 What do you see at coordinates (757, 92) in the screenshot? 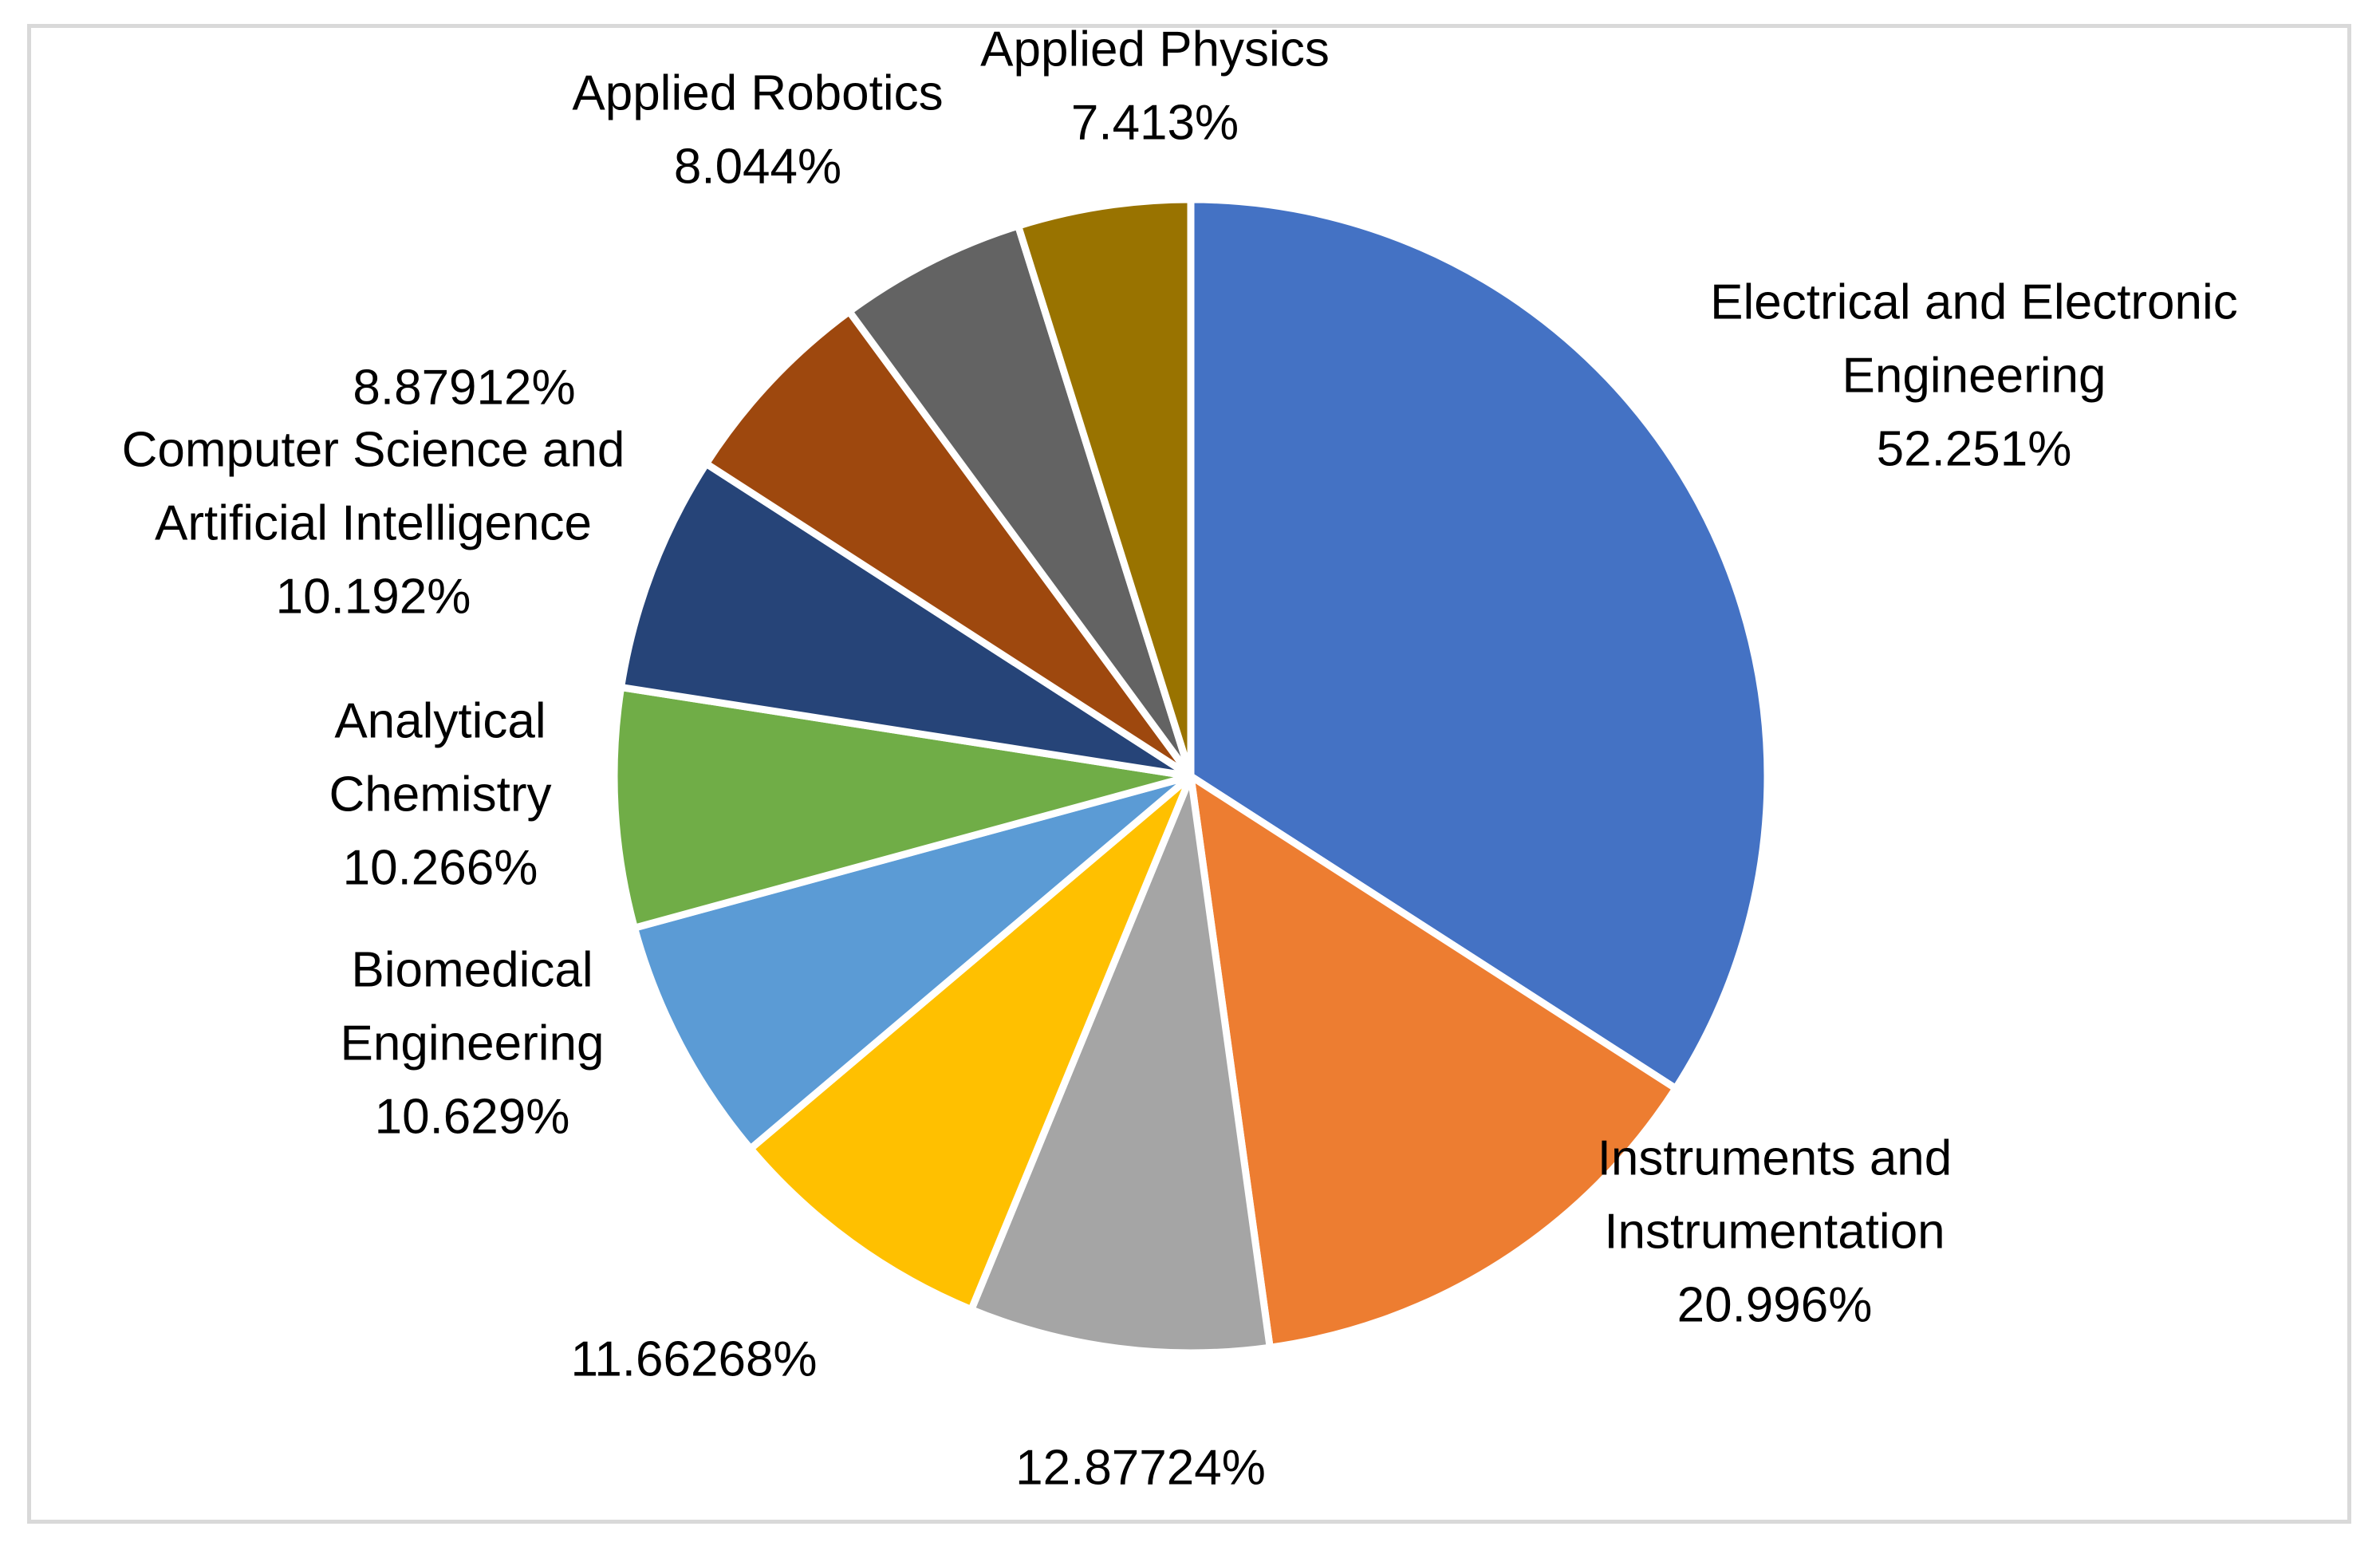
I see `slice-label-line: Applied Robotics` at bounding box center [757, 92].